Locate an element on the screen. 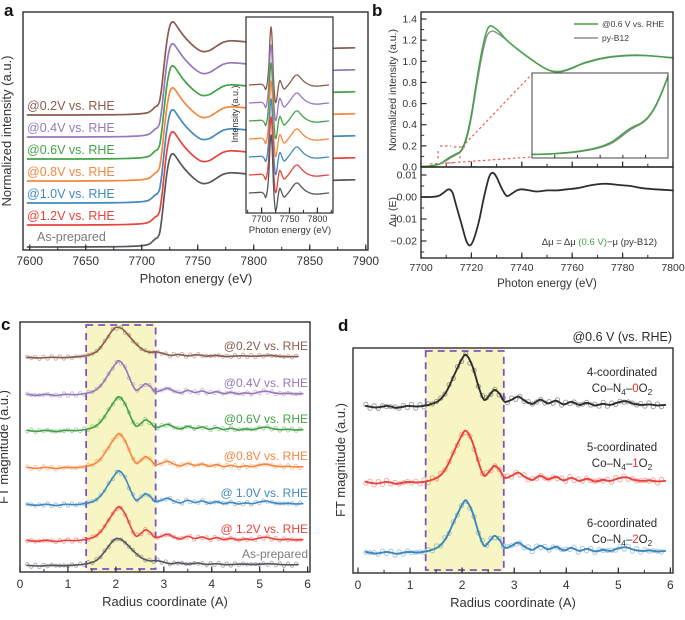 Image resolution: width=685 pixels, height=620 pixels. y-tick-label: 1.2 is located at coordinates (409, 41).